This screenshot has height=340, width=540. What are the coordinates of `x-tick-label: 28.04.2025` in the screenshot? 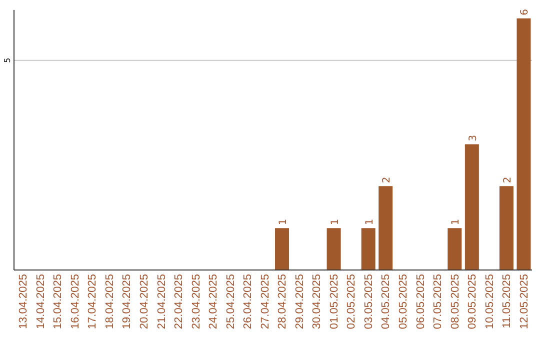 It's located at (282, 302).